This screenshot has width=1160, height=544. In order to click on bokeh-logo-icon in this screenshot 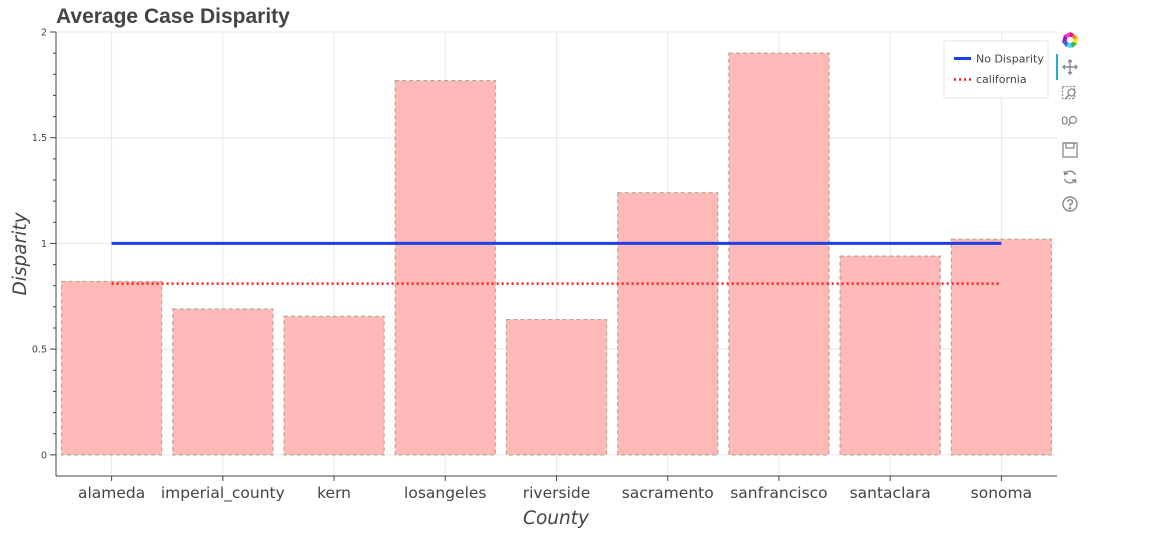, I will do `click(1070, 40)`.